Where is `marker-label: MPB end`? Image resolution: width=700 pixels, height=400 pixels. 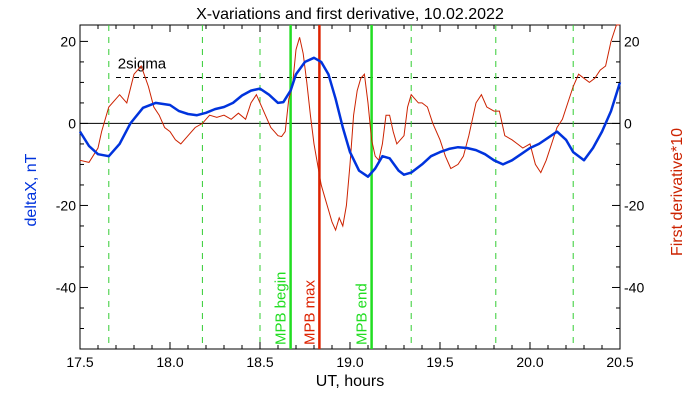 marker-label: MPB end is located at coordinates (362, 314).